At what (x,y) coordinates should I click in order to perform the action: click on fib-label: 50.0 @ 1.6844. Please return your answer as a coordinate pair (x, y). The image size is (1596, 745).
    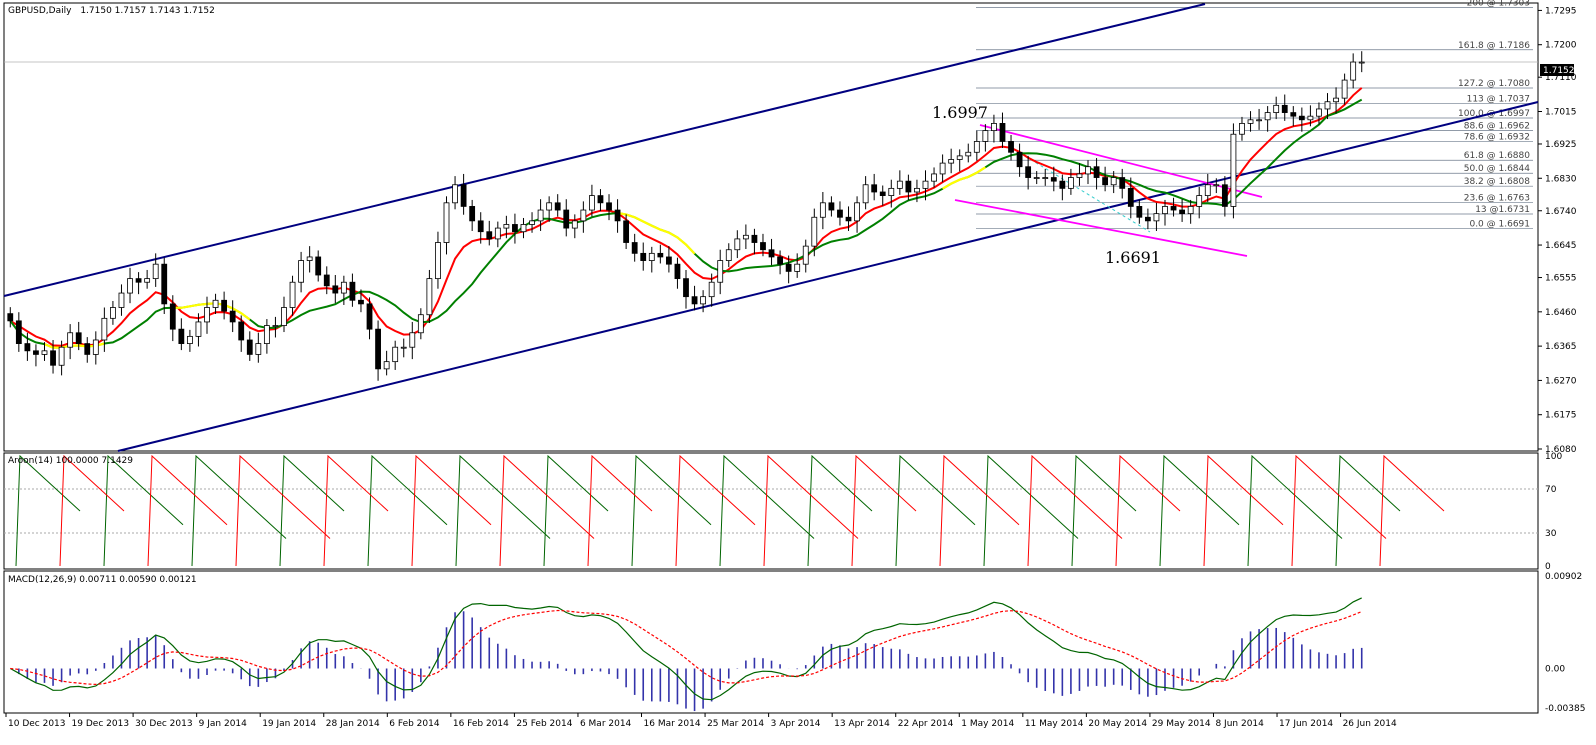
    Looking at the image, I should click on (1497, 169).